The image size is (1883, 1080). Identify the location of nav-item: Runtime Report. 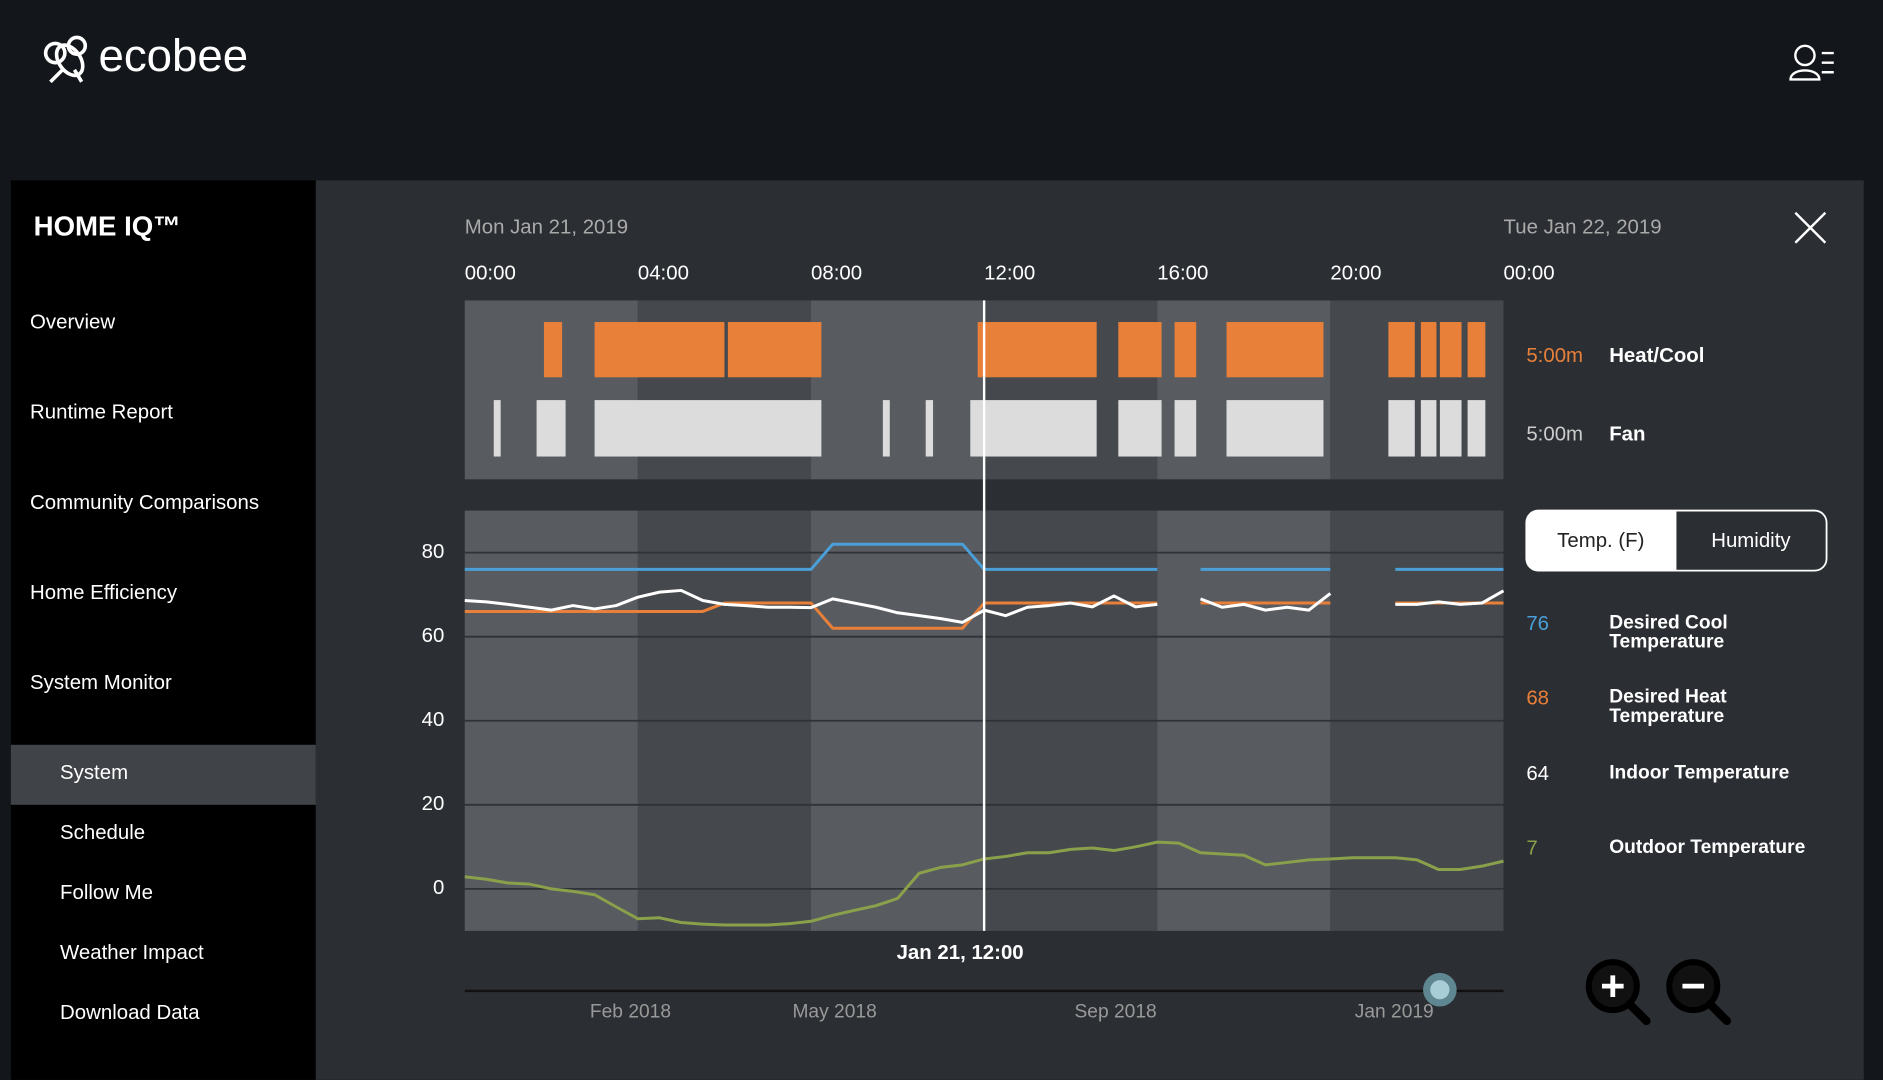
(101, 413).